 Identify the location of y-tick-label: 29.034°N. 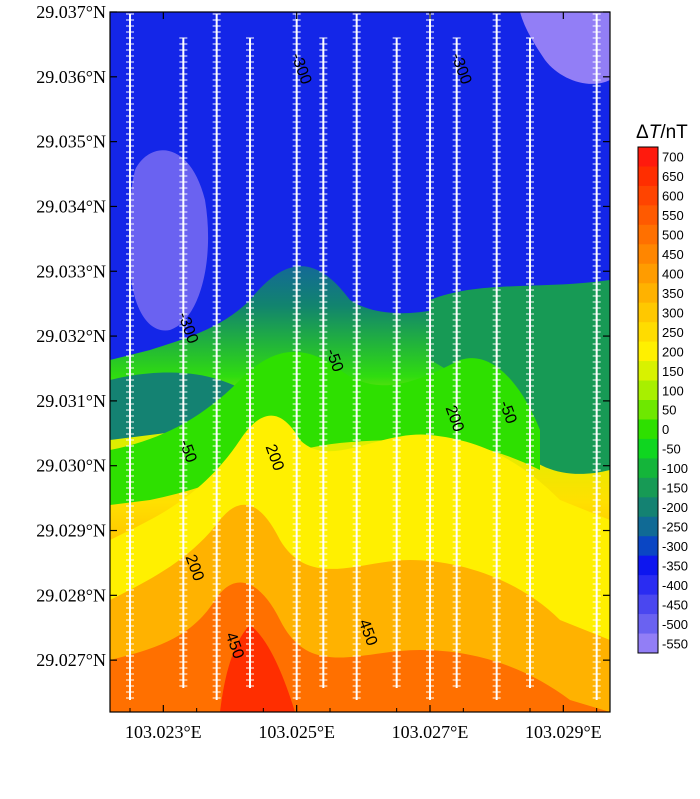
(71, 206).